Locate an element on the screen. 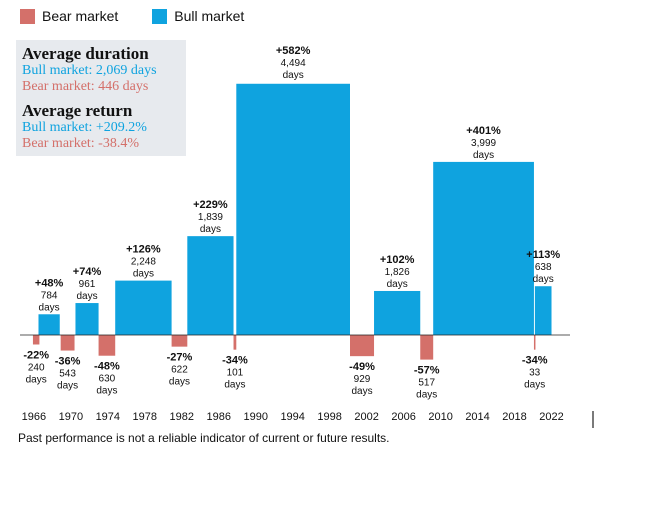  x-tick-label-10: 2006 is located at coordinates (403, 417).